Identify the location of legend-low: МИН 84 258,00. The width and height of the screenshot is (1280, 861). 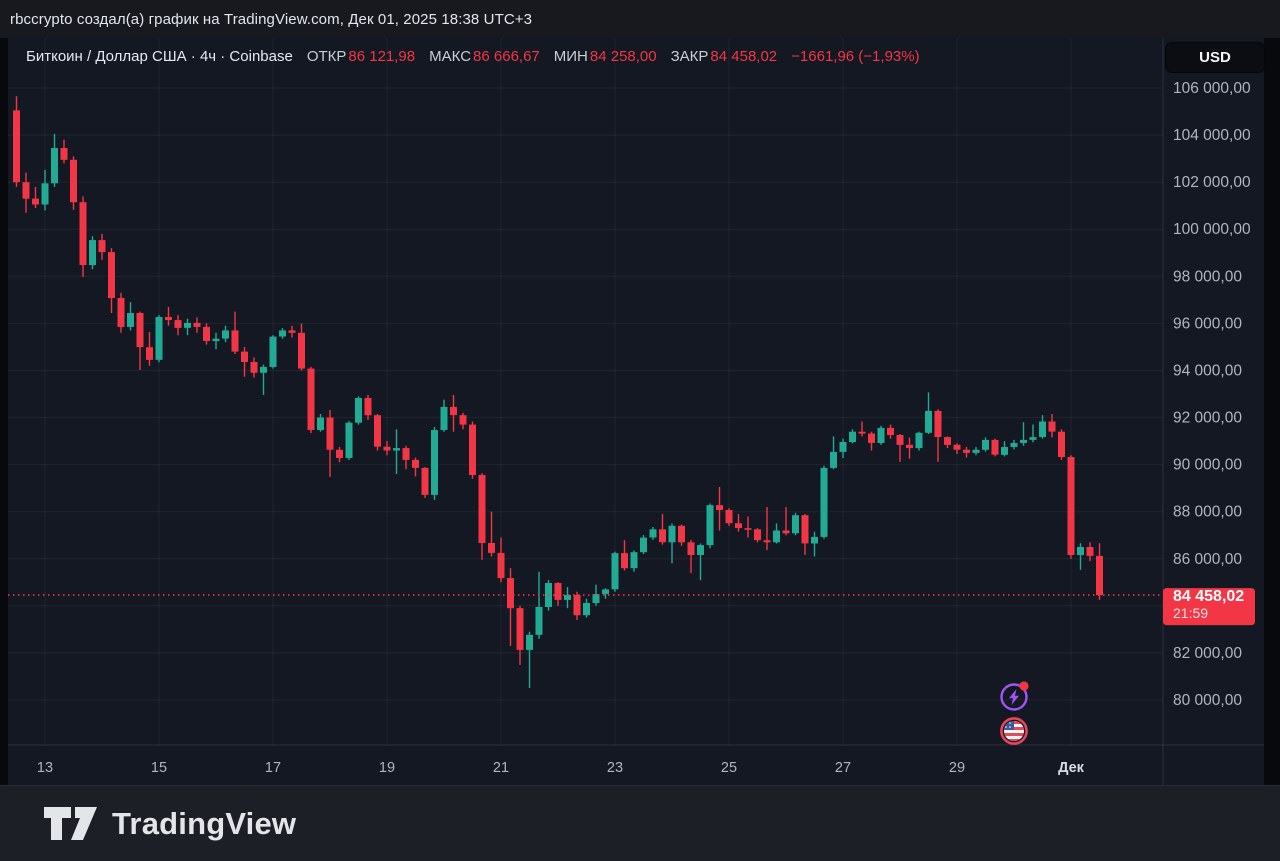
(605, 56).